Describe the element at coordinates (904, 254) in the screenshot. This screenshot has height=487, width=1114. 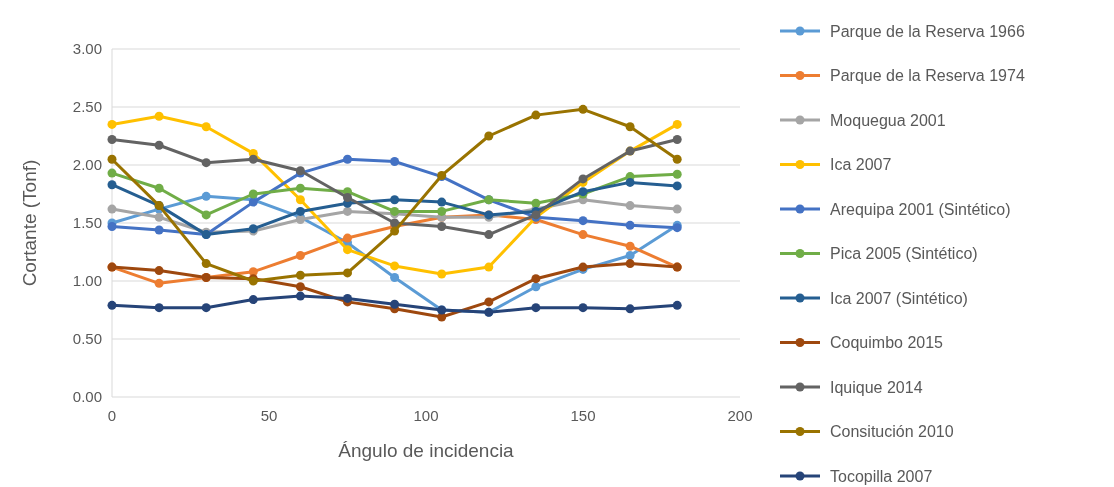
I see `legend-label: Pica 2005 (Sintético)` at that location.